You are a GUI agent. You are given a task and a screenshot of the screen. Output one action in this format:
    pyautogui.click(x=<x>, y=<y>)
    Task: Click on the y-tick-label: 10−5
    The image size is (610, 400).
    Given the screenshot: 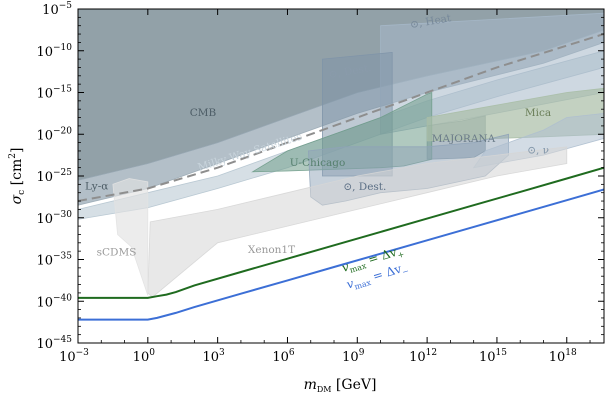 What is the action you would take?
    pyautogui.click(x=57, y=9)
    